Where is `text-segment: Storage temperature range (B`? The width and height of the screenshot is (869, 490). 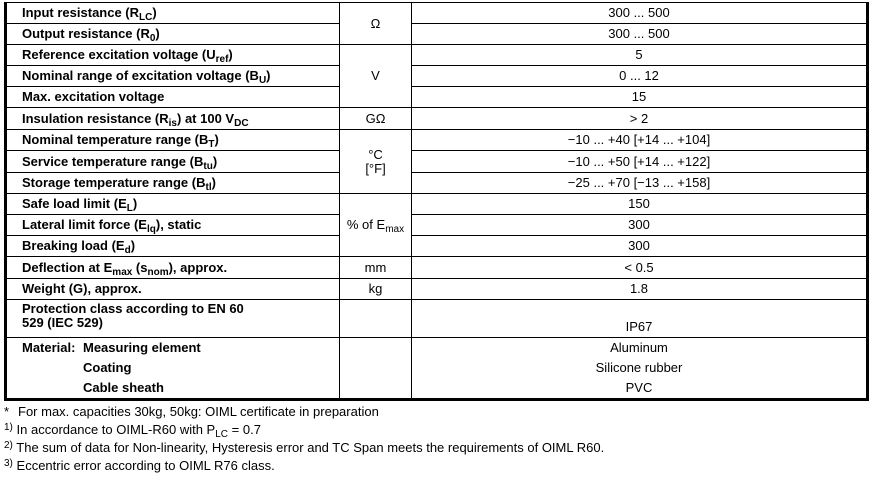
text-segment: Storage temperature range (B is located at coordinates (114, 182).